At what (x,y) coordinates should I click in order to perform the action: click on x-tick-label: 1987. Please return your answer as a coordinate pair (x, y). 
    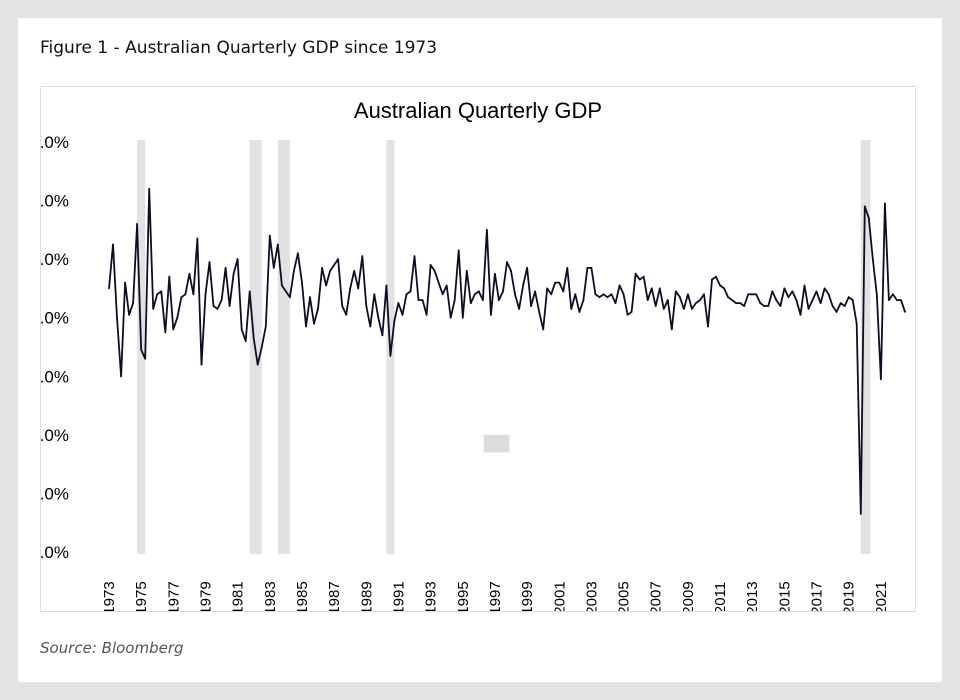
    Looking at the image, I should click on (334, 596).